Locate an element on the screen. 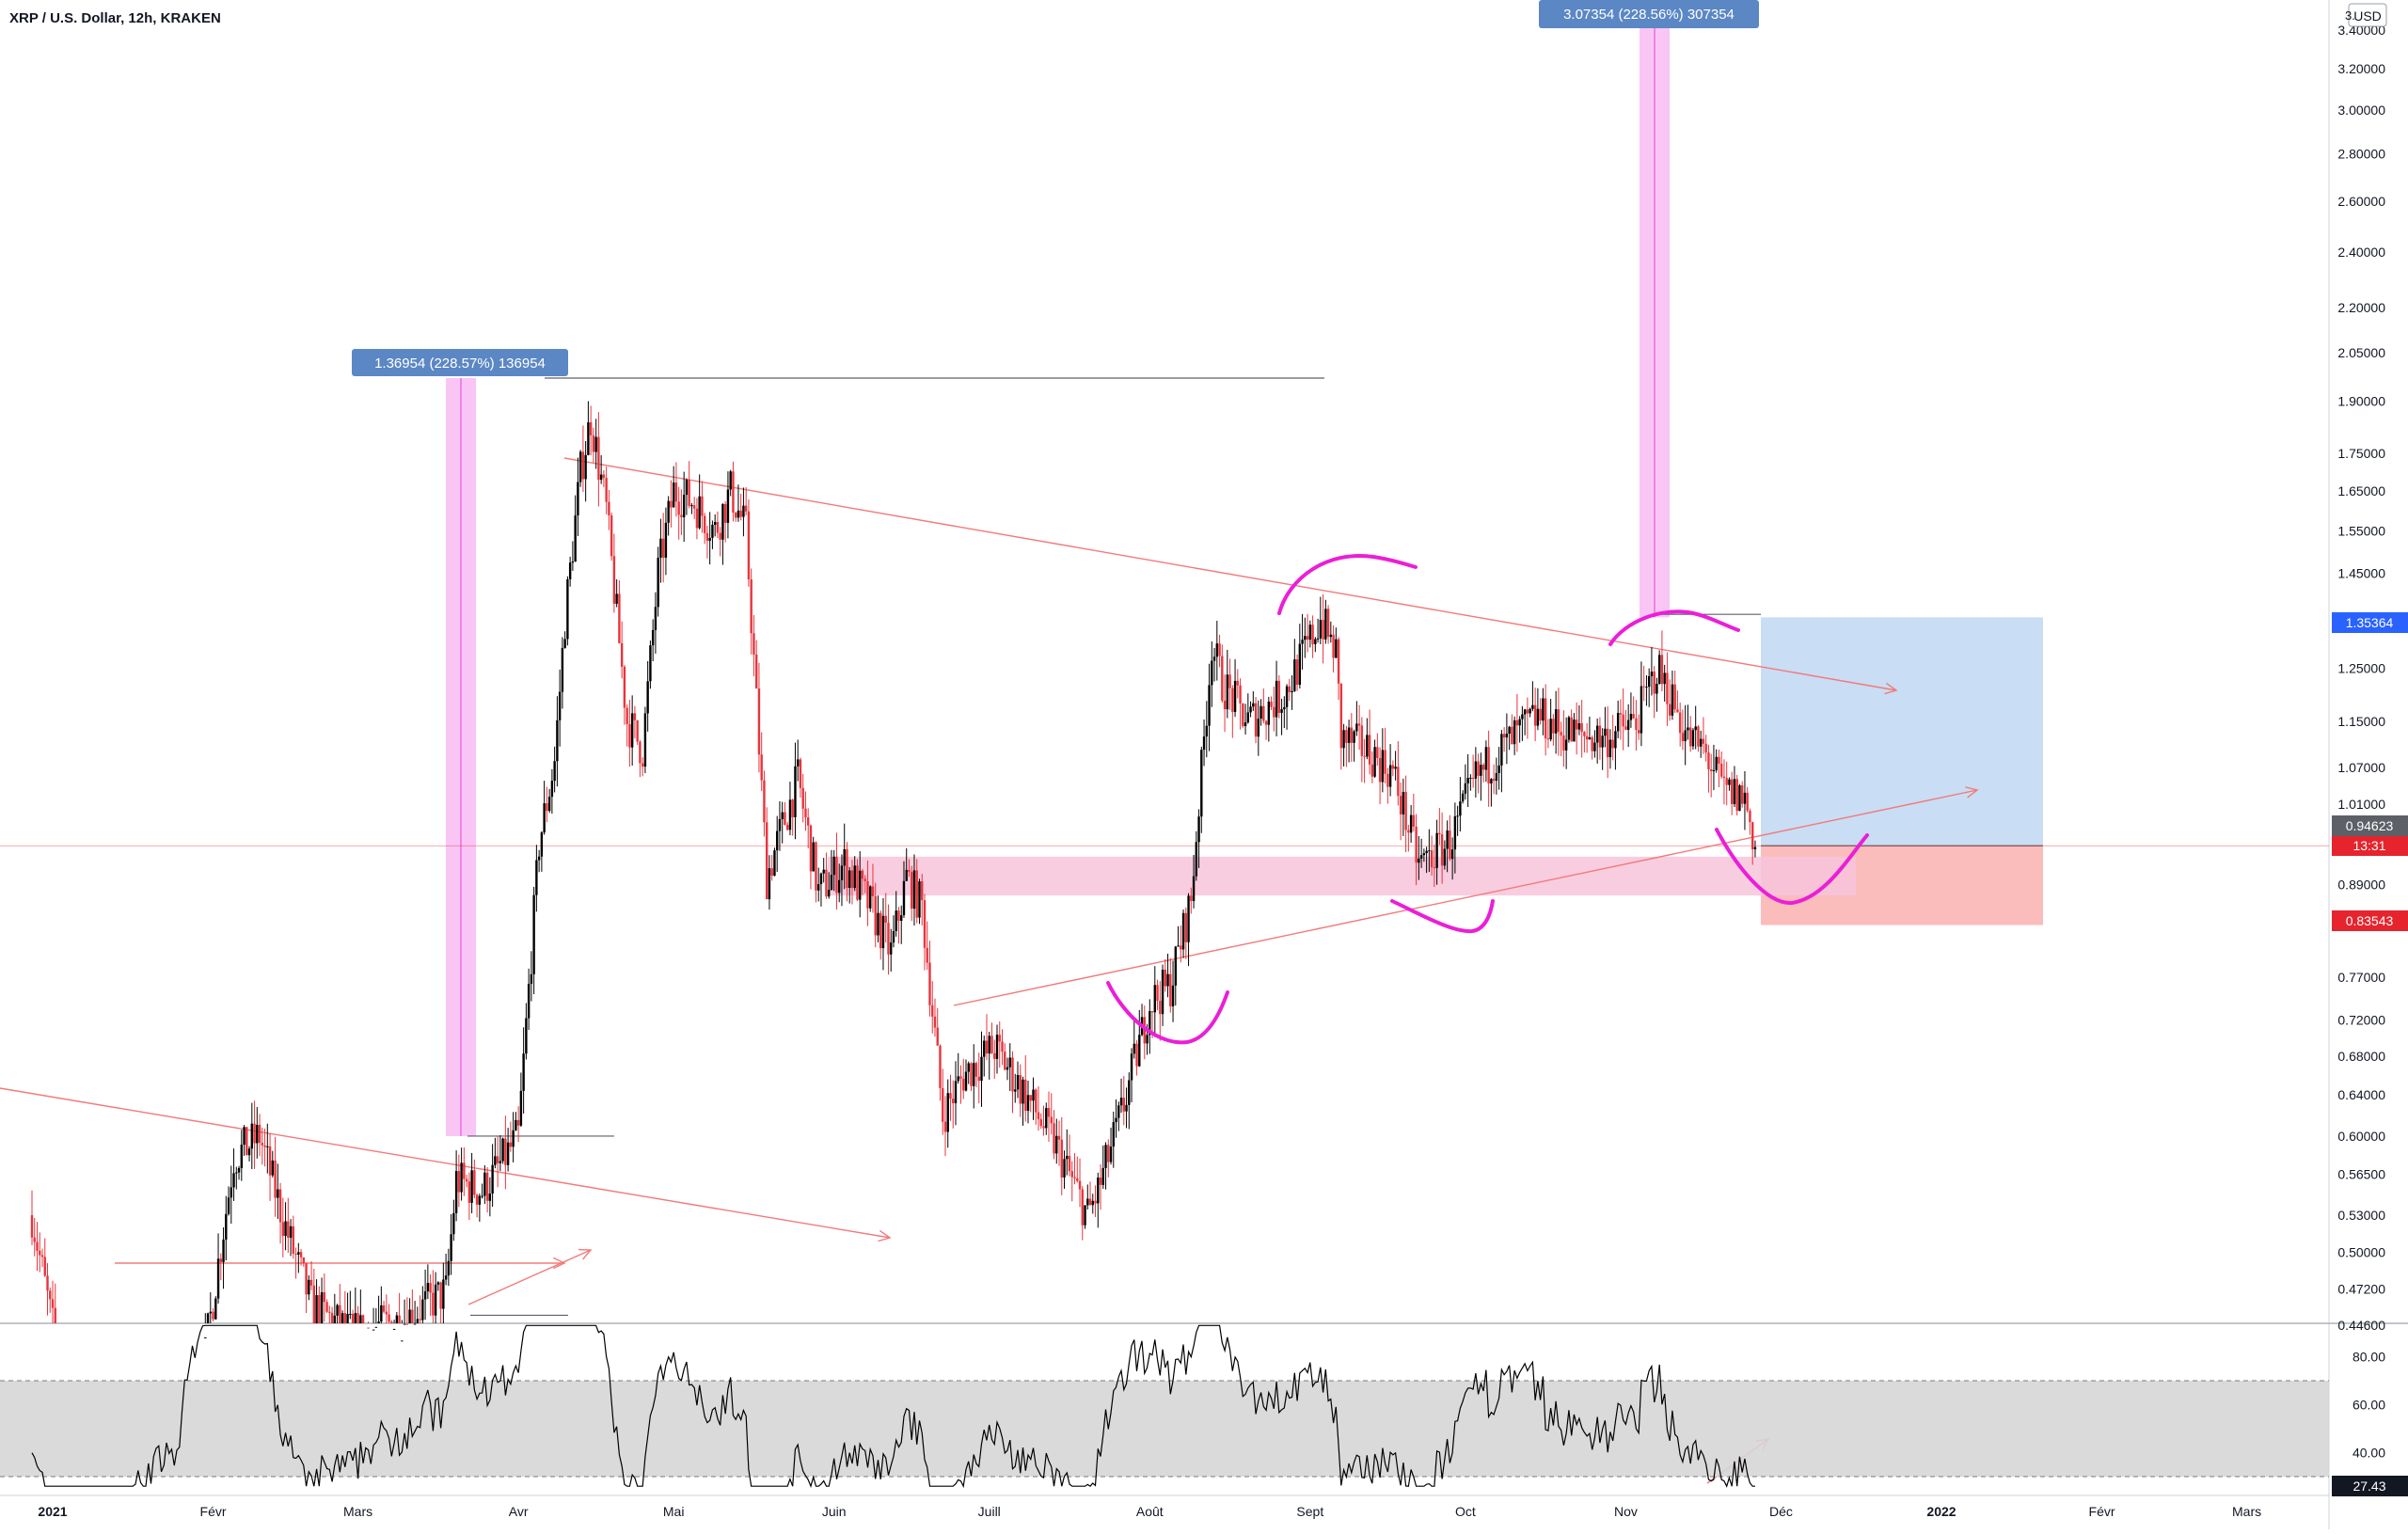 This screenshot has height=1534, width=2408. currency-button is located at coordinates (2368, 15).